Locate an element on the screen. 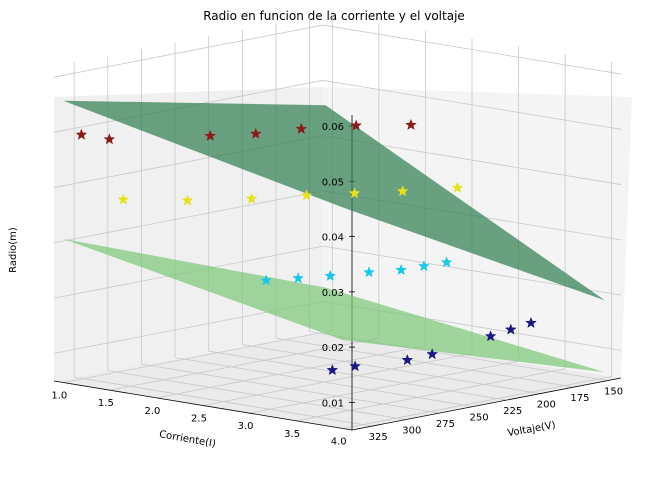  x-tick-label: 4.0 is located at coordinates (339, 441).